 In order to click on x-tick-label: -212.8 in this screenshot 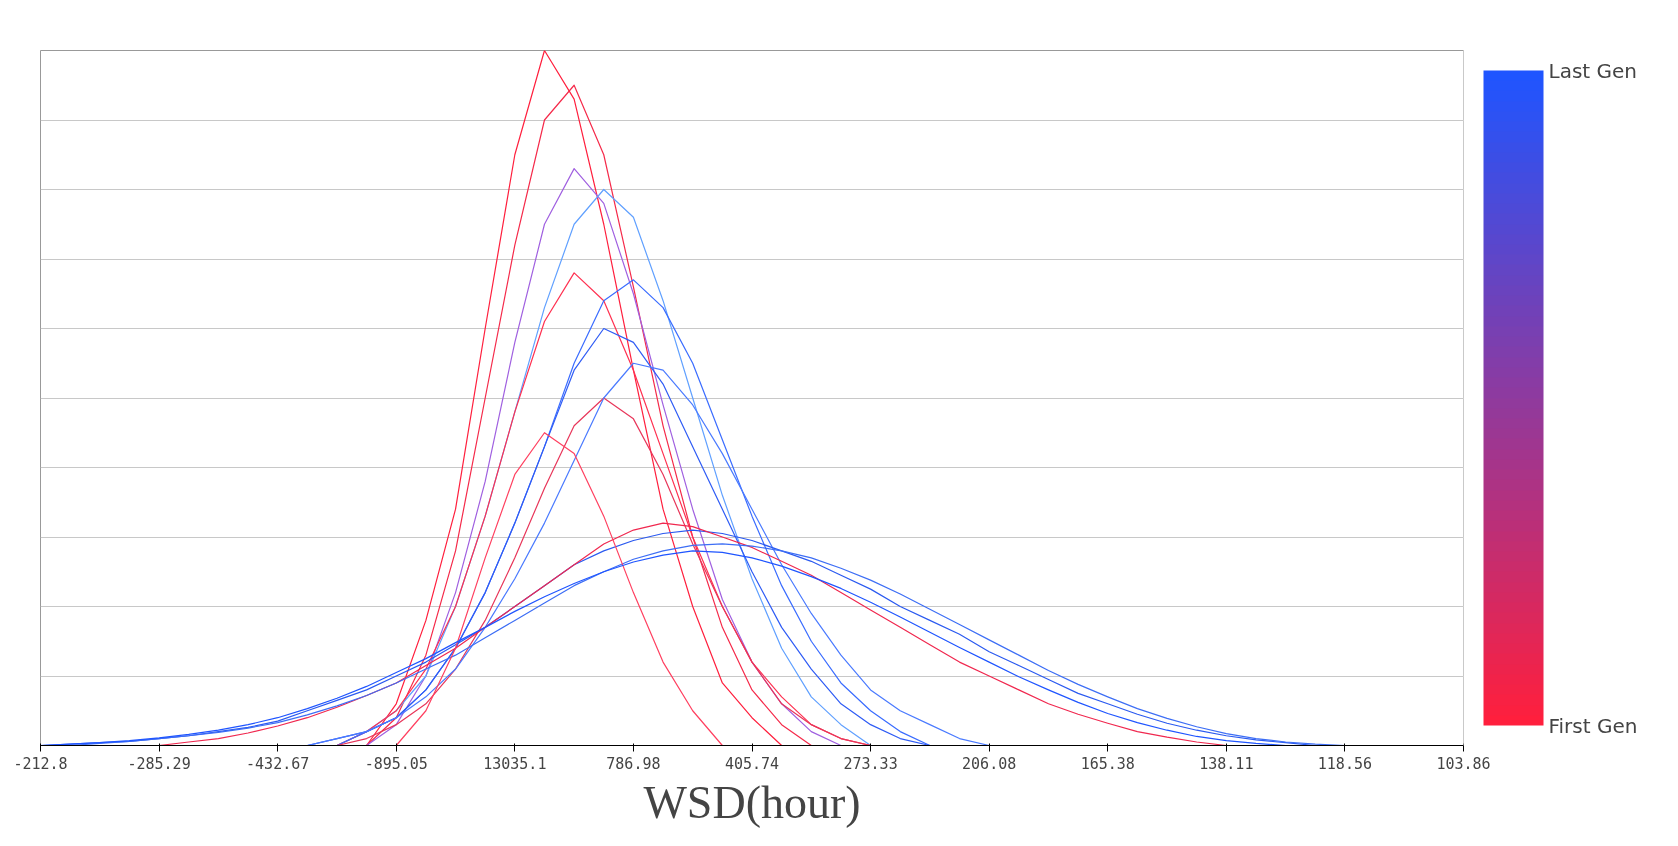, I will do `click(40, 763)`.